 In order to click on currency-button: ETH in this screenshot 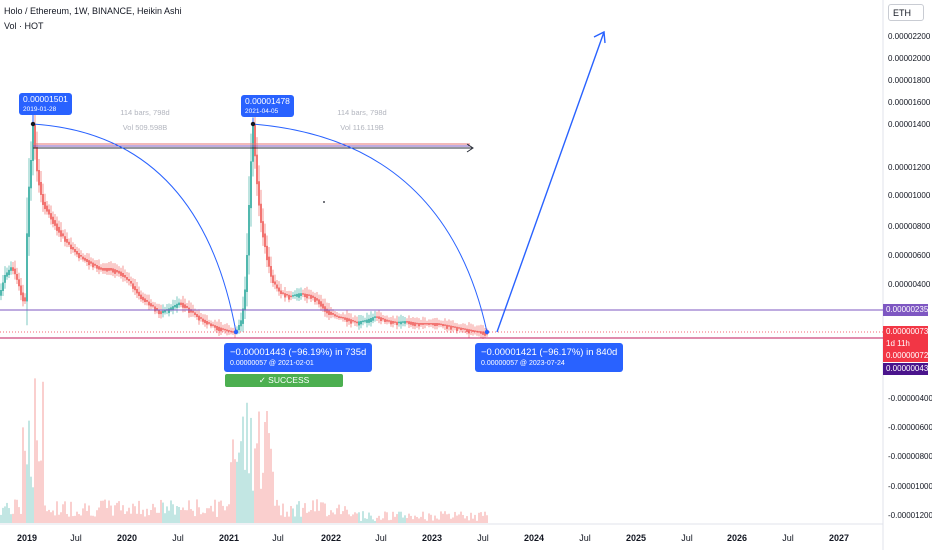, I will do `click(906, 12)`.